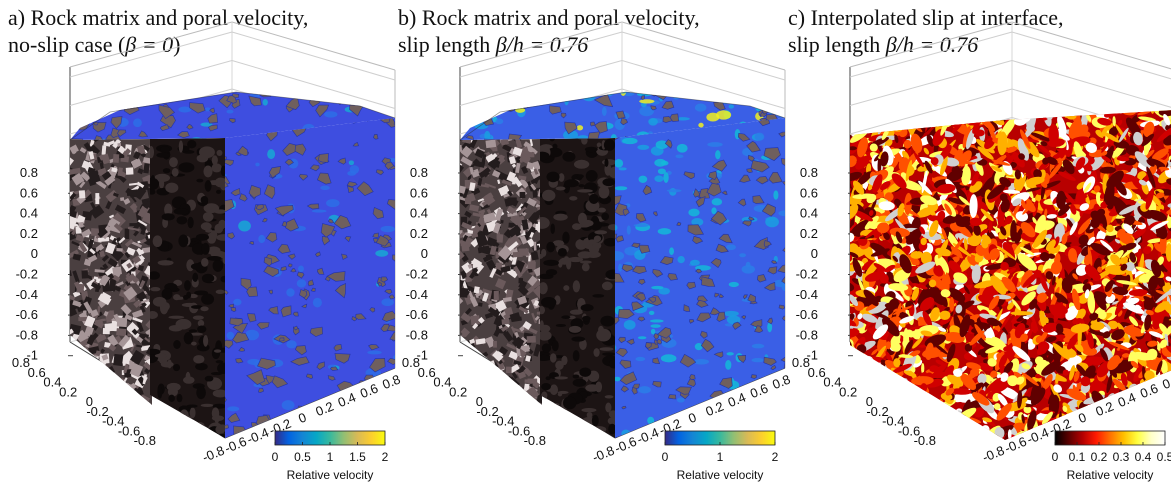  Describe the element at coordinates (302, 457) in the screenshot. I see `colorbar-tick-label: 0.5` at that location.